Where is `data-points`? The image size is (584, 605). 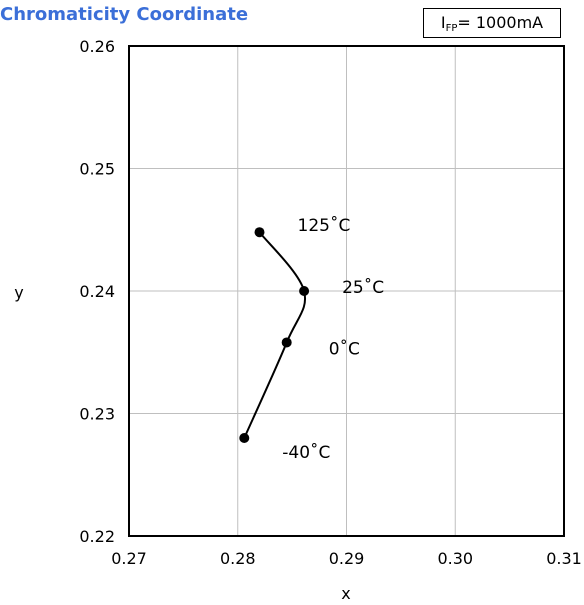 data-points is located at coordinates (274, 335).